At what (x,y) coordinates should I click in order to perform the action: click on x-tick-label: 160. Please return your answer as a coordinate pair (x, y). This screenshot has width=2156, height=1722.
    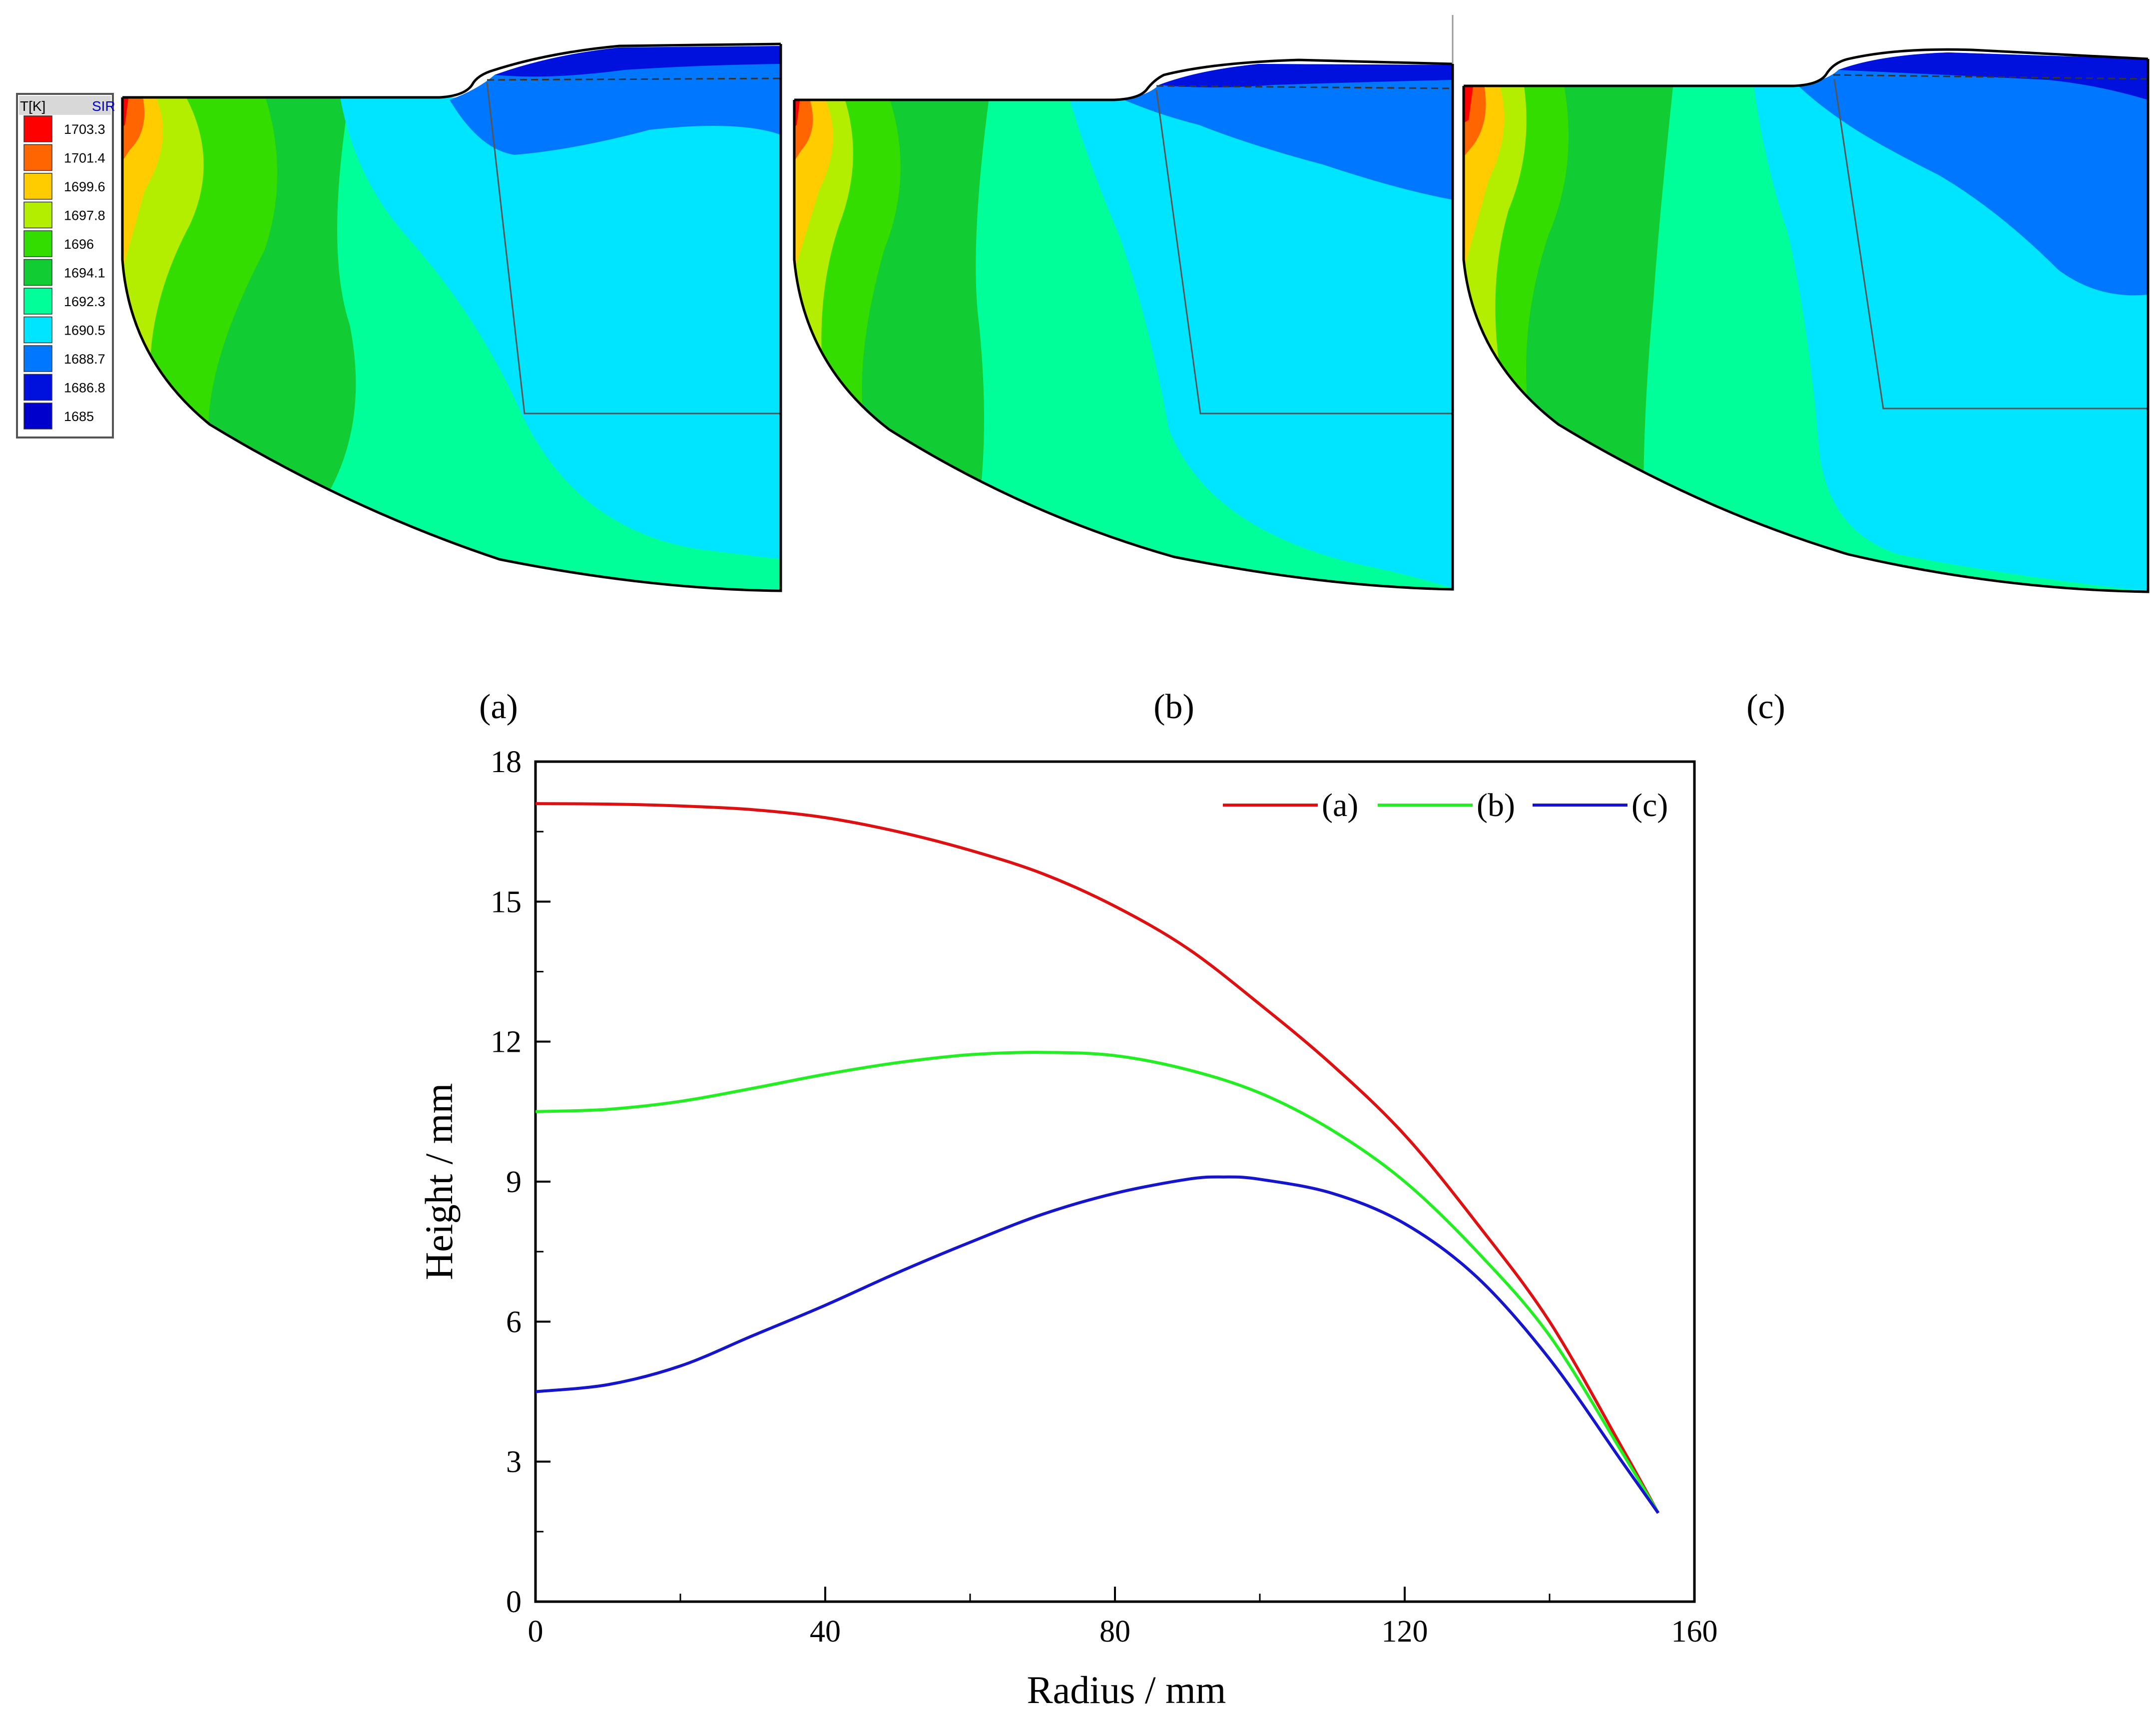
    Looking at the image, I should click on (1694, 1632).